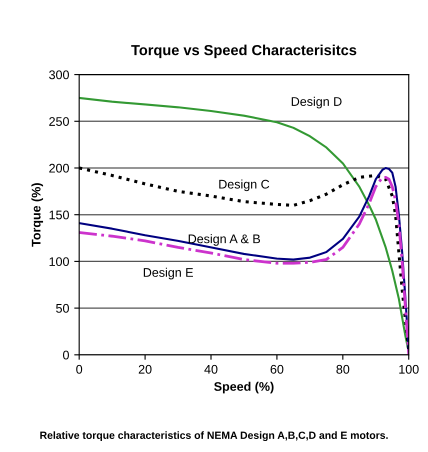 The height and width of the screenshot is (452, 428). I want to click on chart-title: Torque vs Speed Characterisitcs, so click(243, 51).